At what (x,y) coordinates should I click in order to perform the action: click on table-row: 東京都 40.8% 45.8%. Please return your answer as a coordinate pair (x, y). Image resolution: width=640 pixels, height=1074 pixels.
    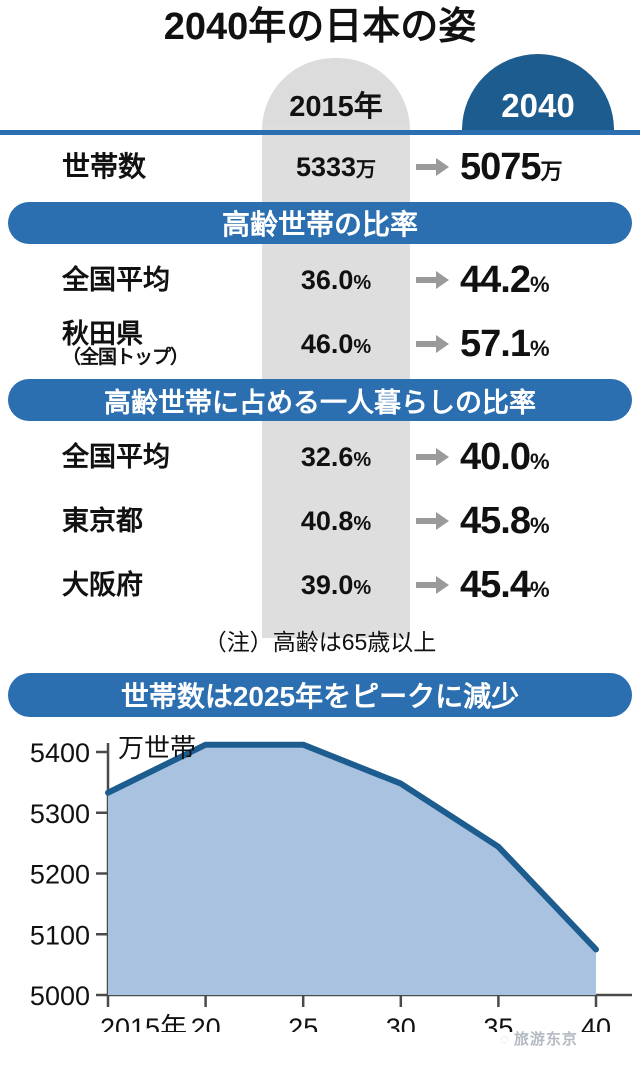
    Looking at the image, I should click on (320, 521).